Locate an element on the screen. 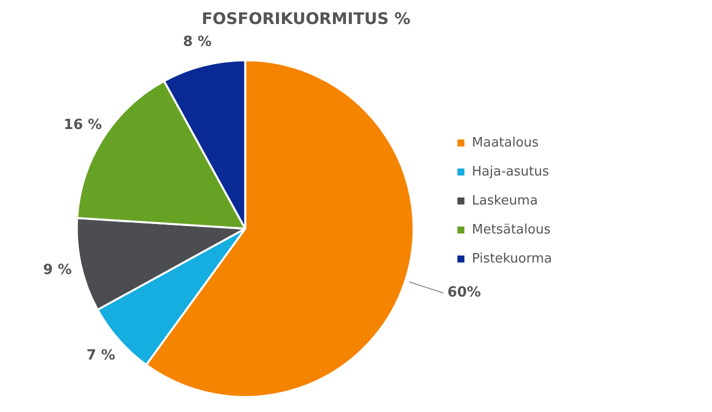 The image size is (712, 412). legend-label: Maatalous is located at coordinates (505, 142).